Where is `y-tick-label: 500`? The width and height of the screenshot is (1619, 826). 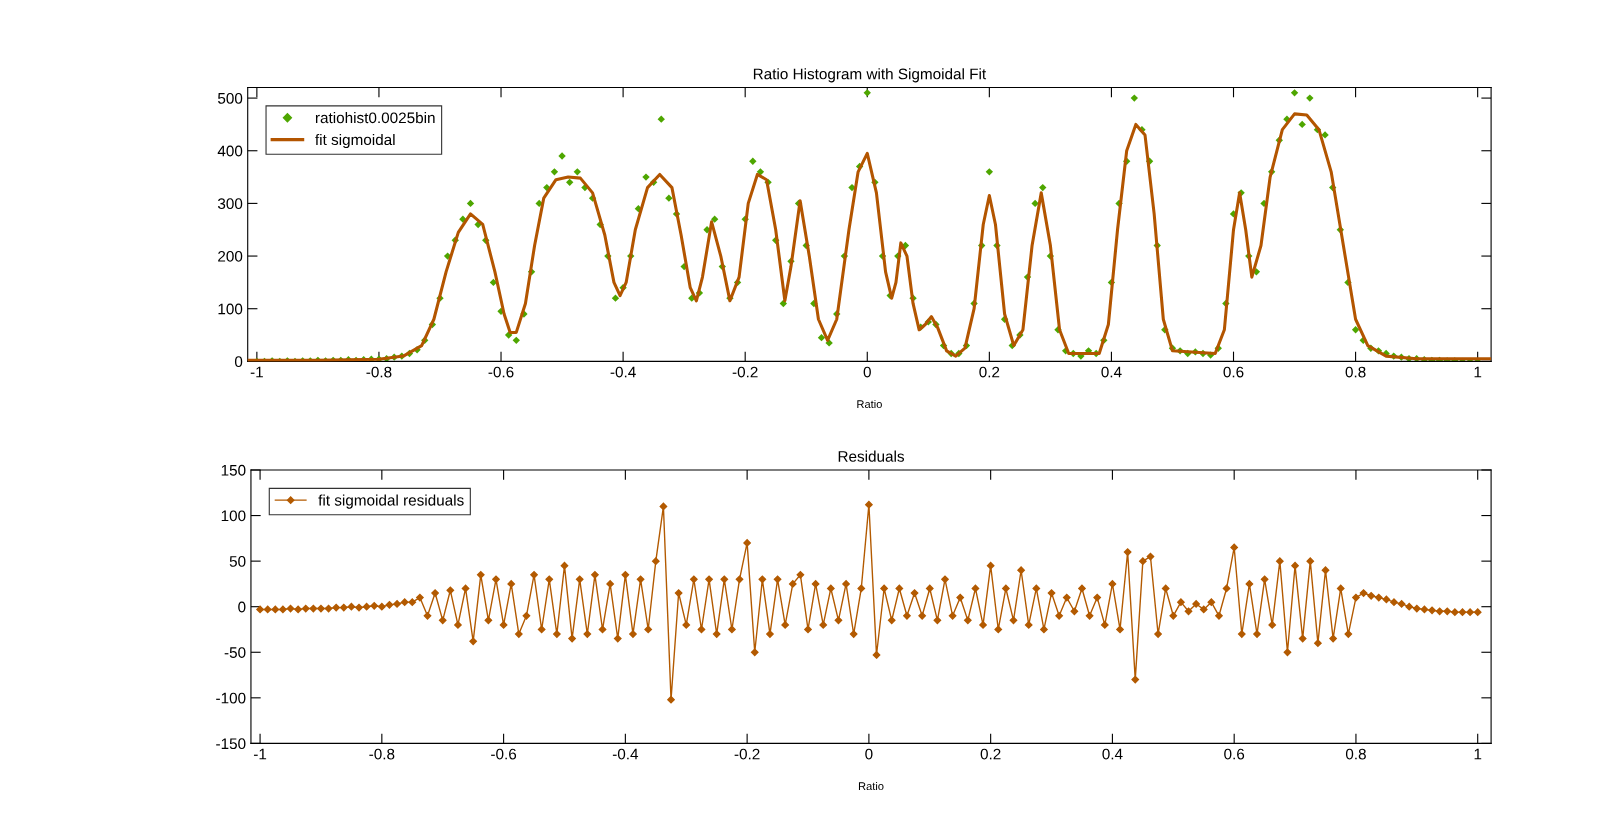
y-tick-label: 500 is located at coordinates (230, 98).